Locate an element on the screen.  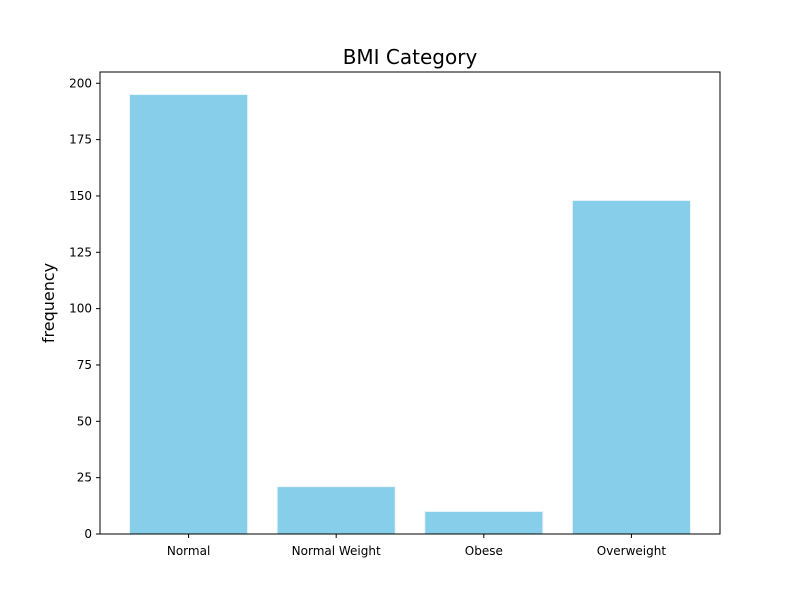
y-tick-label: 75 is located at coordinates (84, 365).